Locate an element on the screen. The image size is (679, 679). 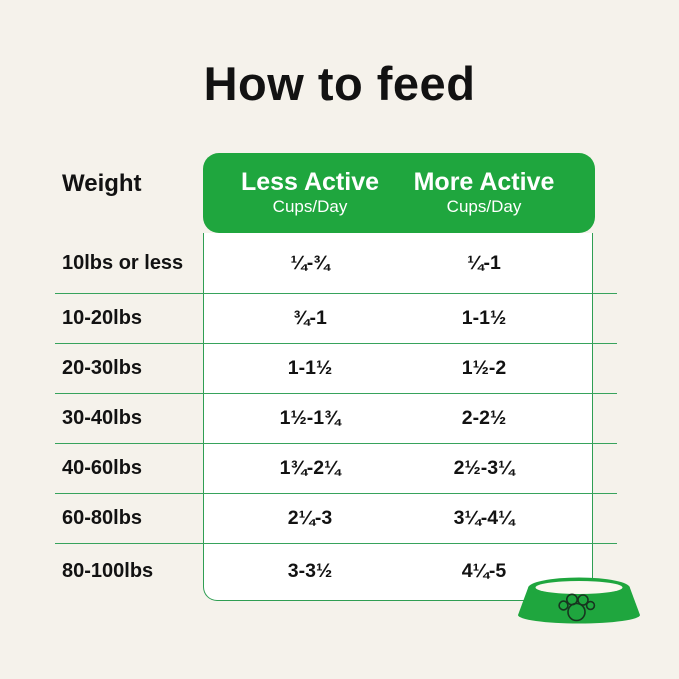
less-active-cell: ¼-¾ is located at coordinates (310, 262).